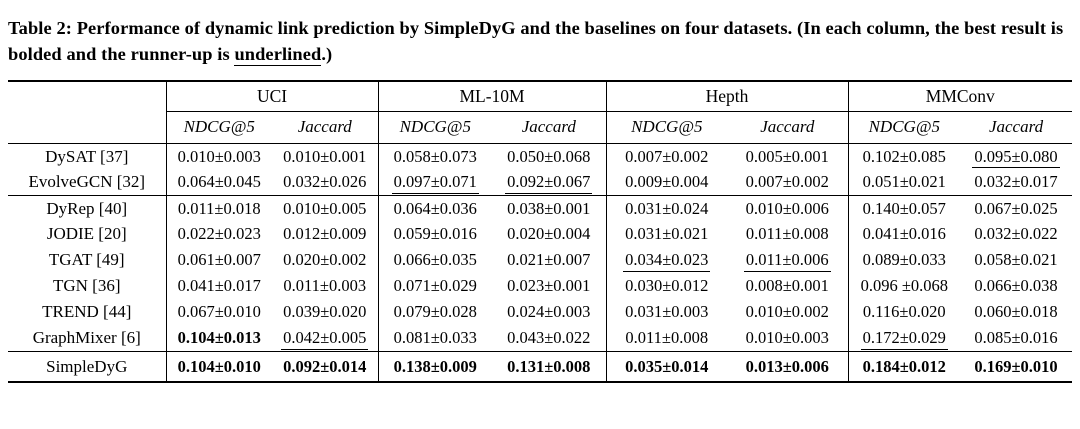  Describe the element at coordinates (1016, 208) in the screenshot. I see `metric-value: 0.067±0.025` at that location.